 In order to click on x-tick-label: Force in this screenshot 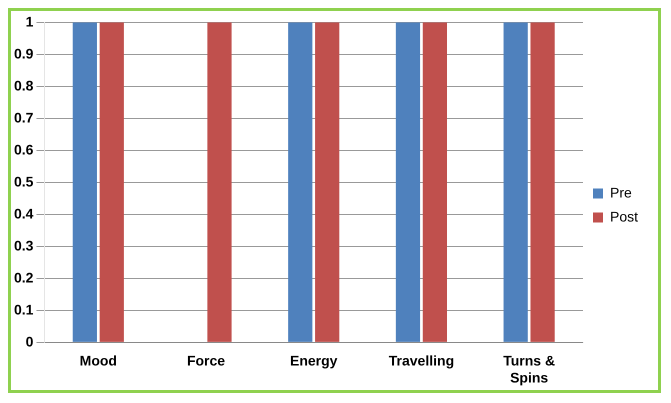, I will do `click(206, 360)`.